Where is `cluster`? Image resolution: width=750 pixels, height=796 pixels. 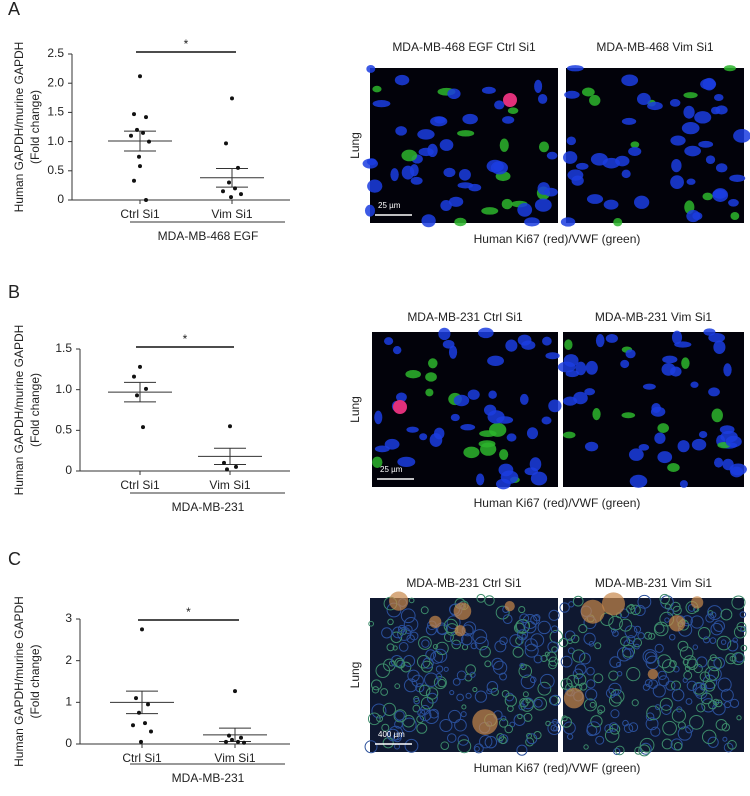 cluster is located at coordinates (653, 674).